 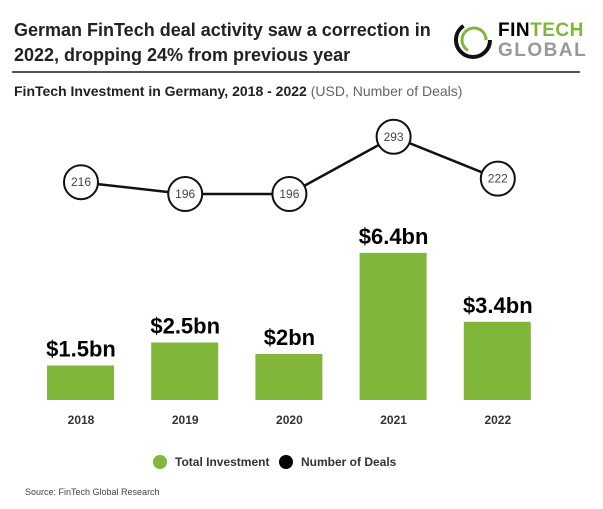 I want to click on deals-label-2022: 222, so click(x=498, y=179).